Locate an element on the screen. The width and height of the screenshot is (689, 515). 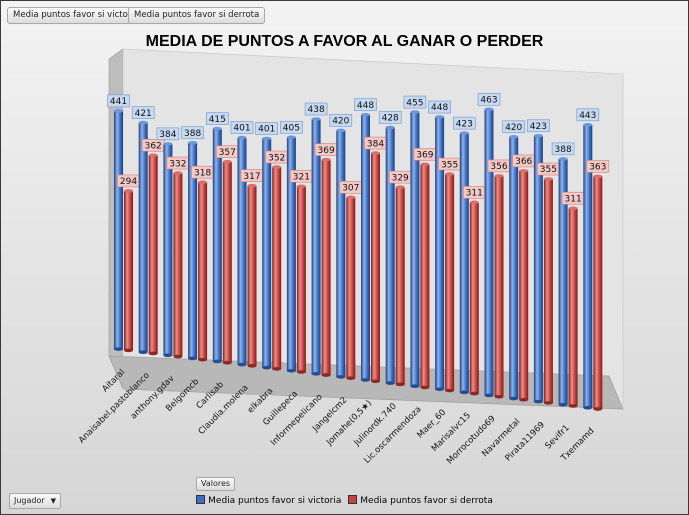
data-label-victoria-6: 401 is located at coordinates (266, 130).